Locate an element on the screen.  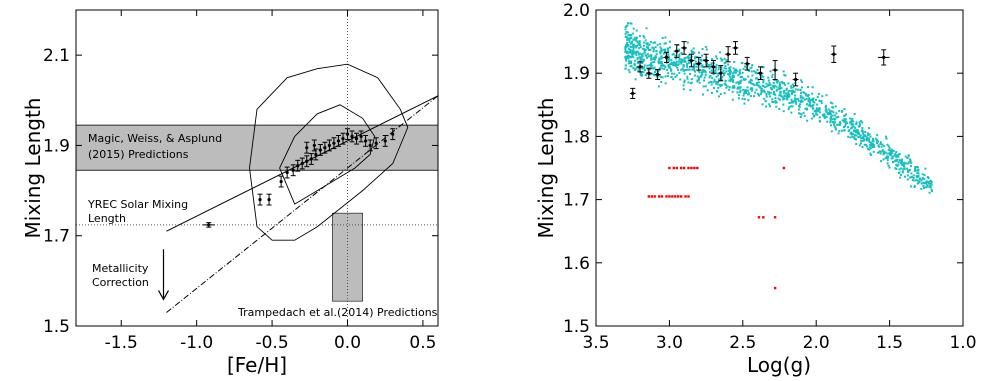
right-point-15-marker is located at coordinates (760, 73).